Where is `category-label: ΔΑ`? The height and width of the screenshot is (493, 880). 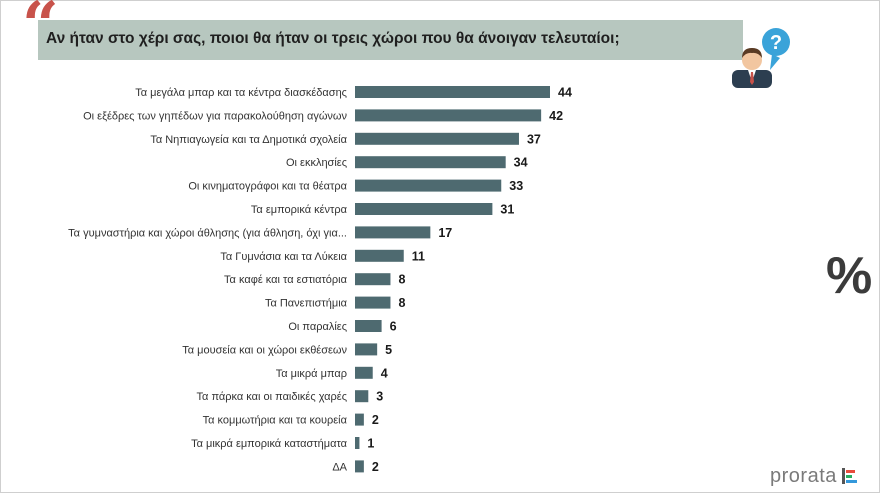 category-label: ΔΑ is located at coordinates (339, 467).